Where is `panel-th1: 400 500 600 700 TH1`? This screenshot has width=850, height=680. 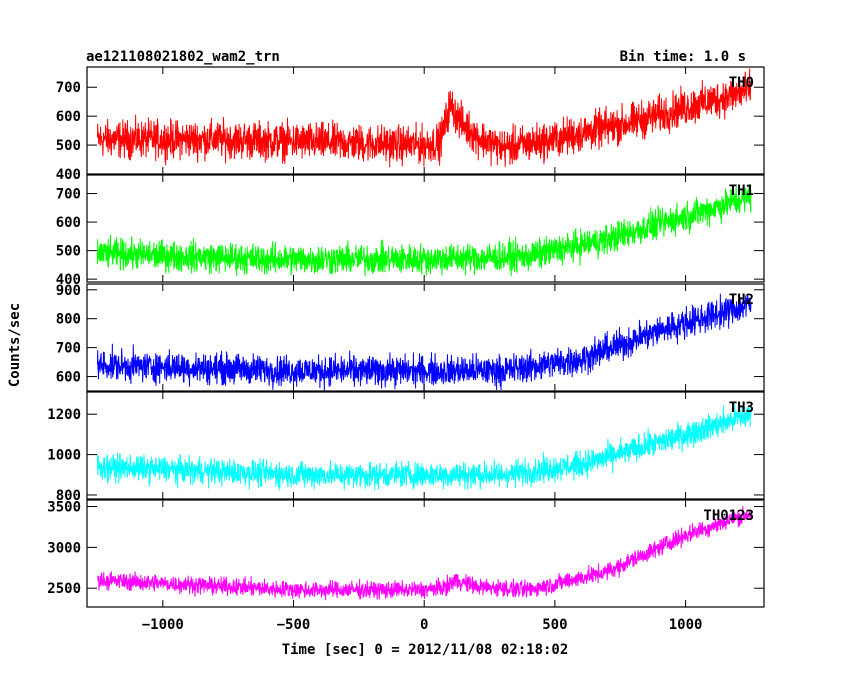 panel-th1: 400 500 600 700 TH1 is located at coordinates (410, 231).